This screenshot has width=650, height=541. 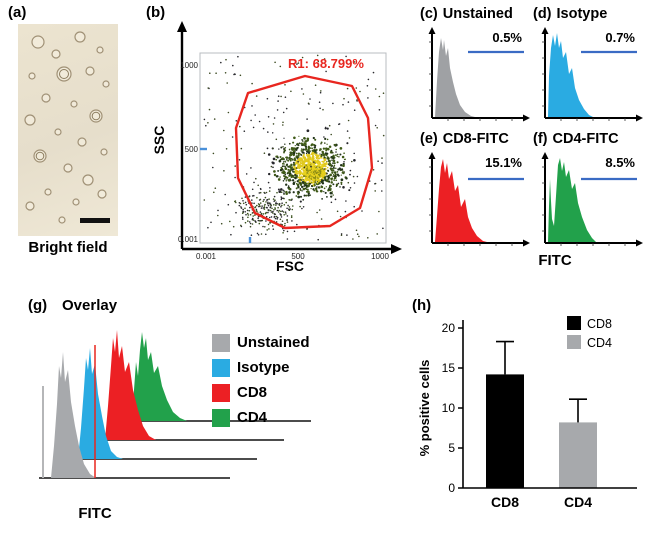 What do you see at coordinates (599, 343) in the screenshot?
I see `bar-legend-label: CD4` at bounding box center [599, 343].